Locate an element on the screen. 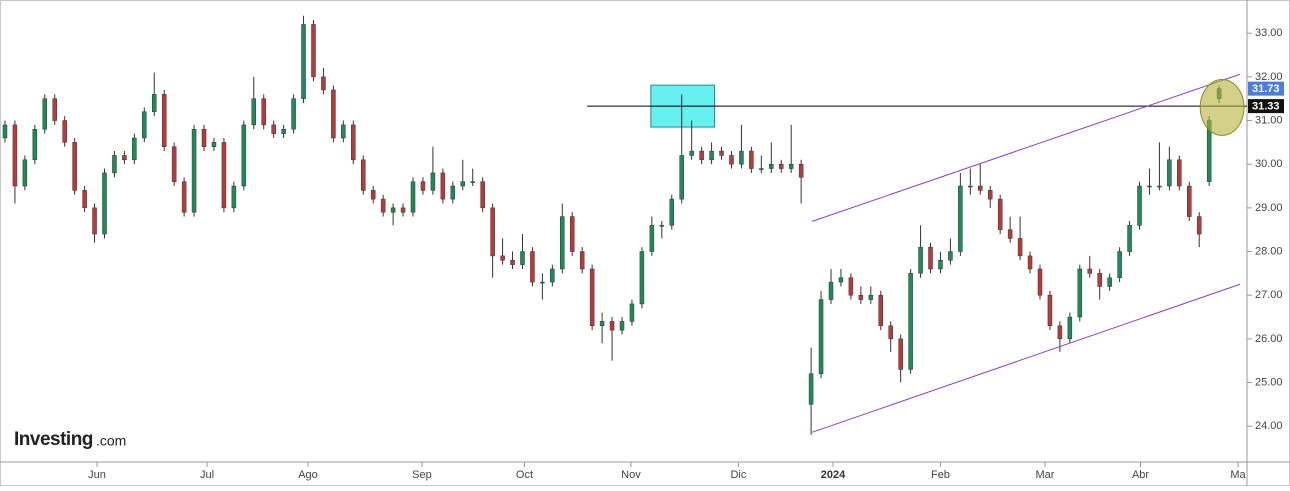 This screenshot has width=1290, height=491. x-tick-label: Ma is located at coordinates (1238, 475).